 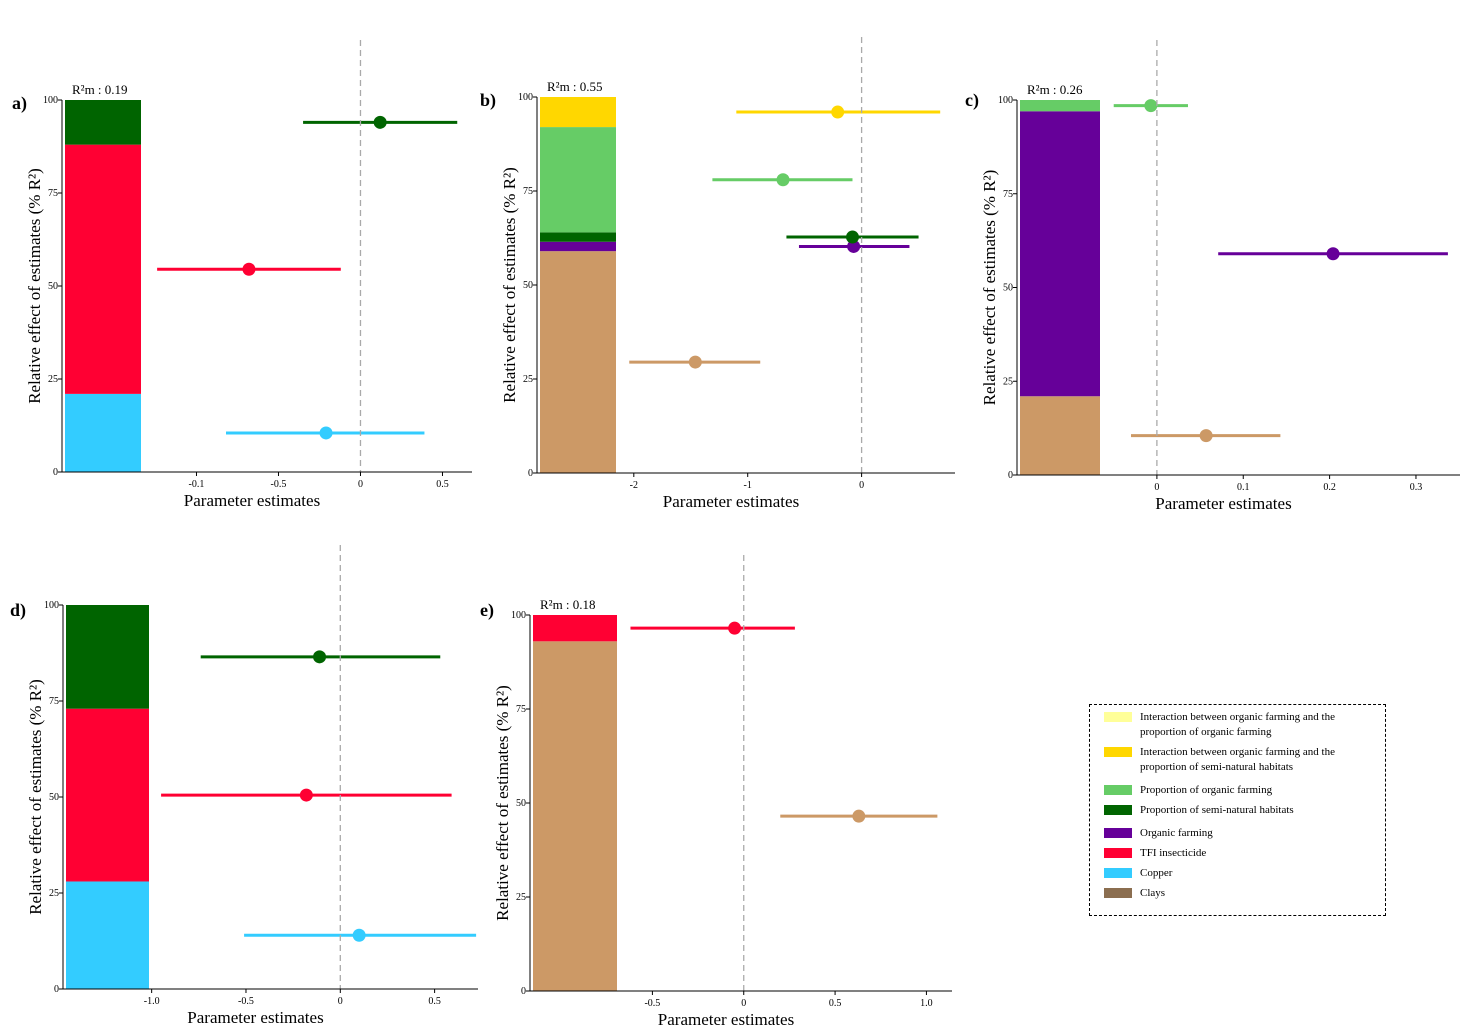 What do you see at coordinates (748, 485) in the screenshot?
I see `x-tick-label: -1` at bounding box center [748, 485].